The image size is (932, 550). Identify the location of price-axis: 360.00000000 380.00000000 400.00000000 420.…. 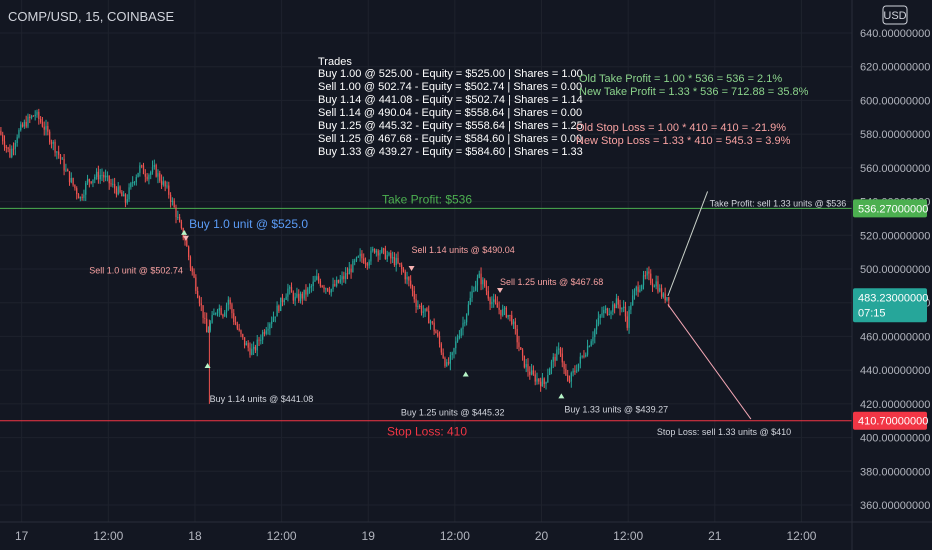
(895, 270).